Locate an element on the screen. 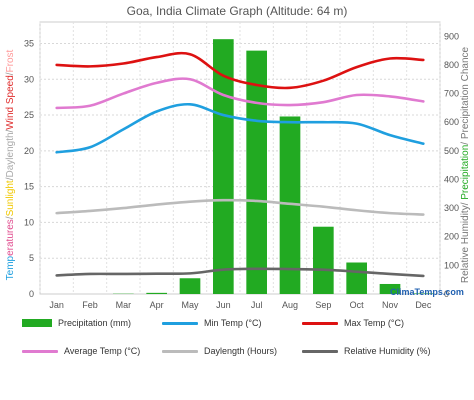 Image resolution: width=474 pixels, height=400 pixels. precipitation-bar-jun is located at coordinates (223, 166).